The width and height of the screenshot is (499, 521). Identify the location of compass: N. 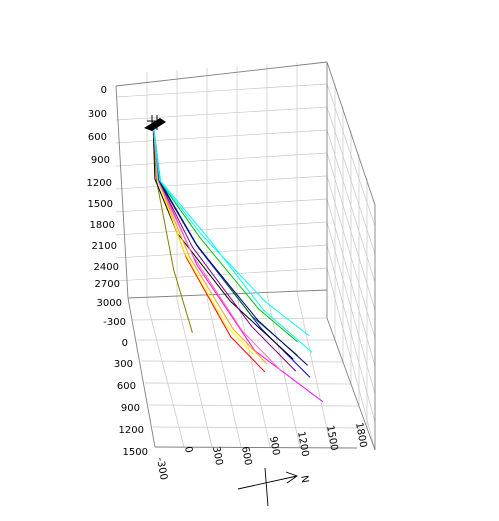
(273, 487).